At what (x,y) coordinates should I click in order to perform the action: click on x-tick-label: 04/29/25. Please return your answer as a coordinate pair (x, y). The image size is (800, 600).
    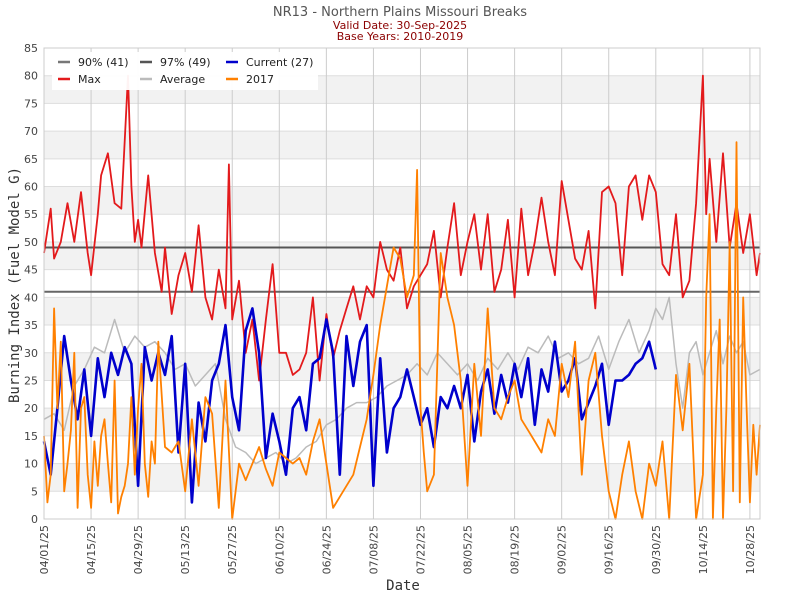
    Looking at the image, I should click on (138, 549).